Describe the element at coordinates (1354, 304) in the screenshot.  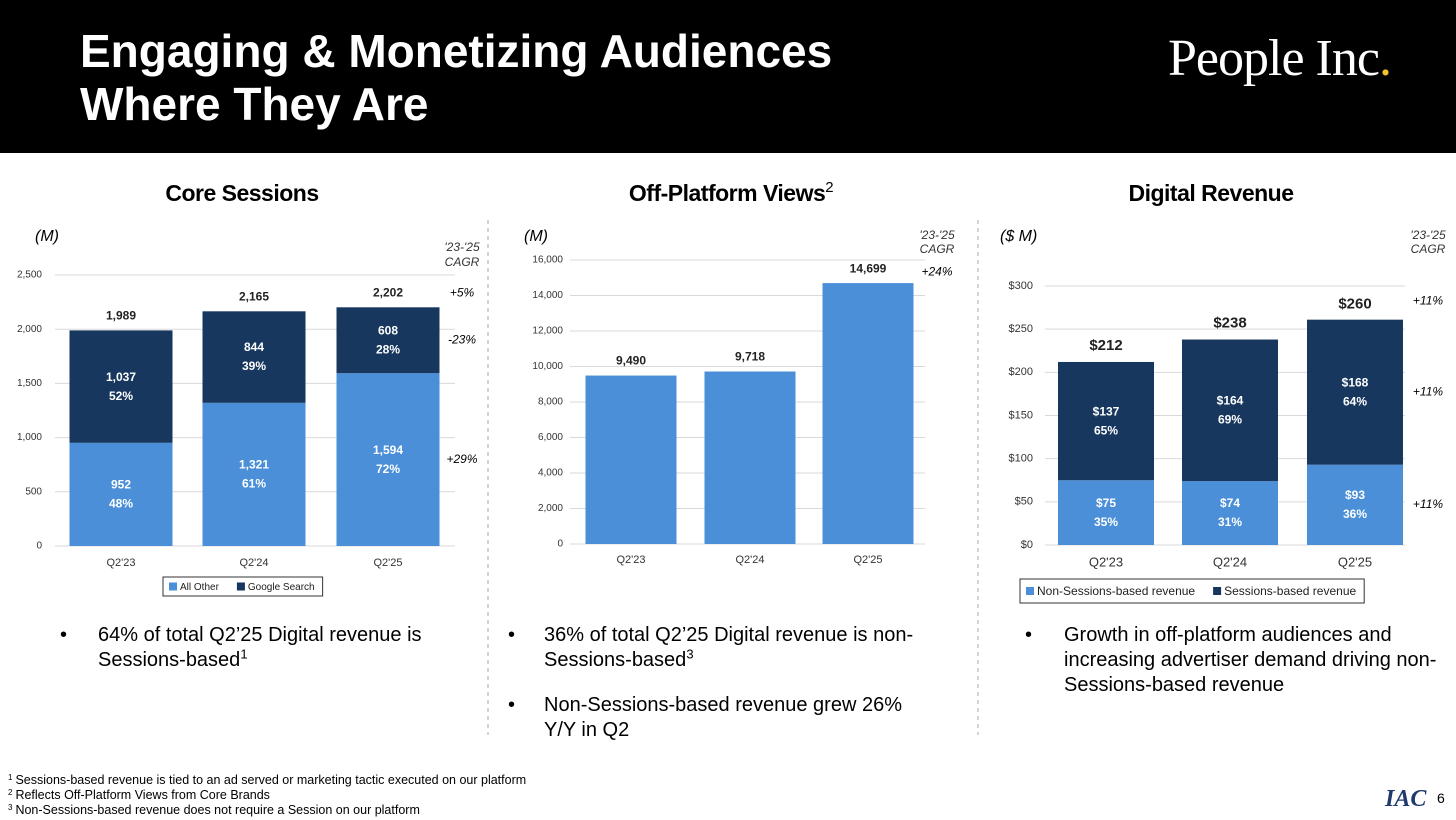
I see `total-label: $260` at that location.